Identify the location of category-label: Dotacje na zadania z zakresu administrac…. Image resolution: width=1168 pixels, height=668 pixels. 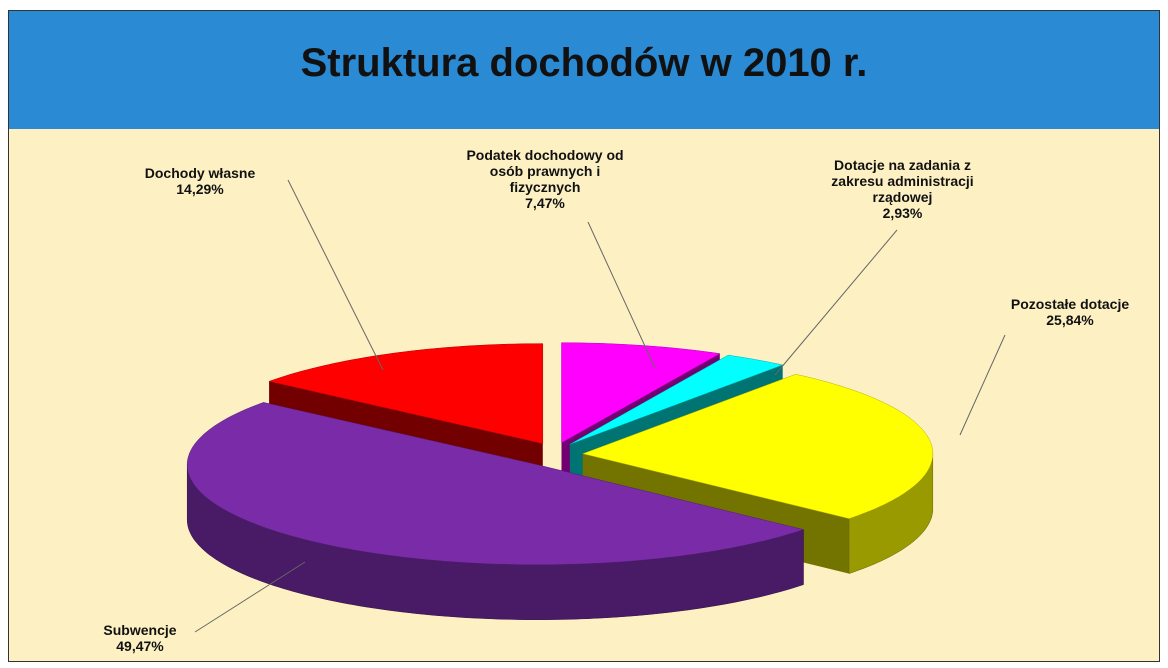
(902, 181).